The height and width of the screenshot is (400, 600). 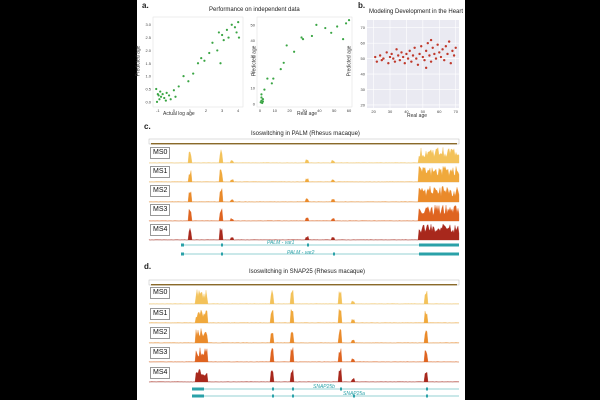 I want to click on y-tick-label: 20, so click(x=363, y=104).